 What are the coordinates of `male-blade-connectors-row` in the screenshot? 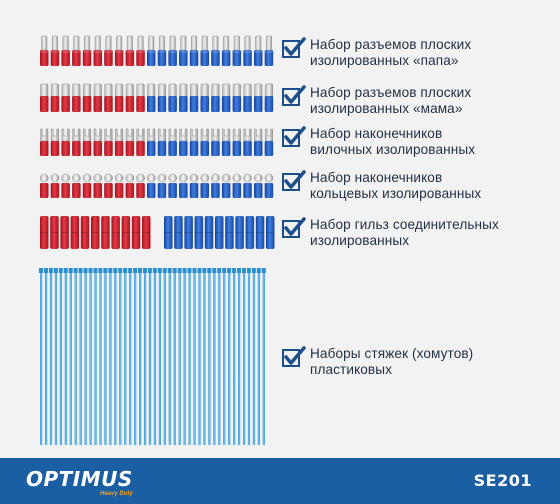 It's located at (157, 50).